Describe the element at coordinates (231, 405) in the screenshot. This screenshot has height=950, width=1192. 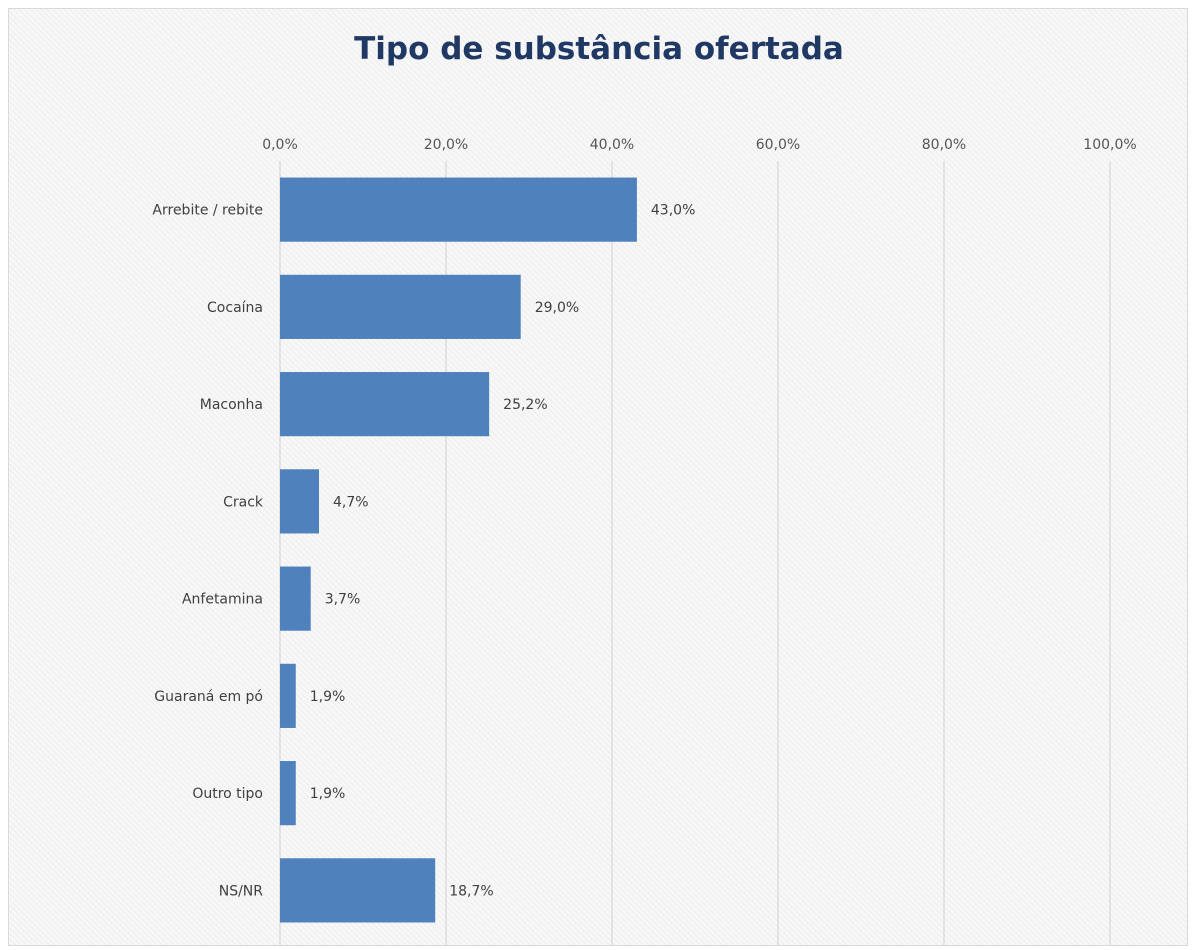
I see `category-label: Maconha` at that location.